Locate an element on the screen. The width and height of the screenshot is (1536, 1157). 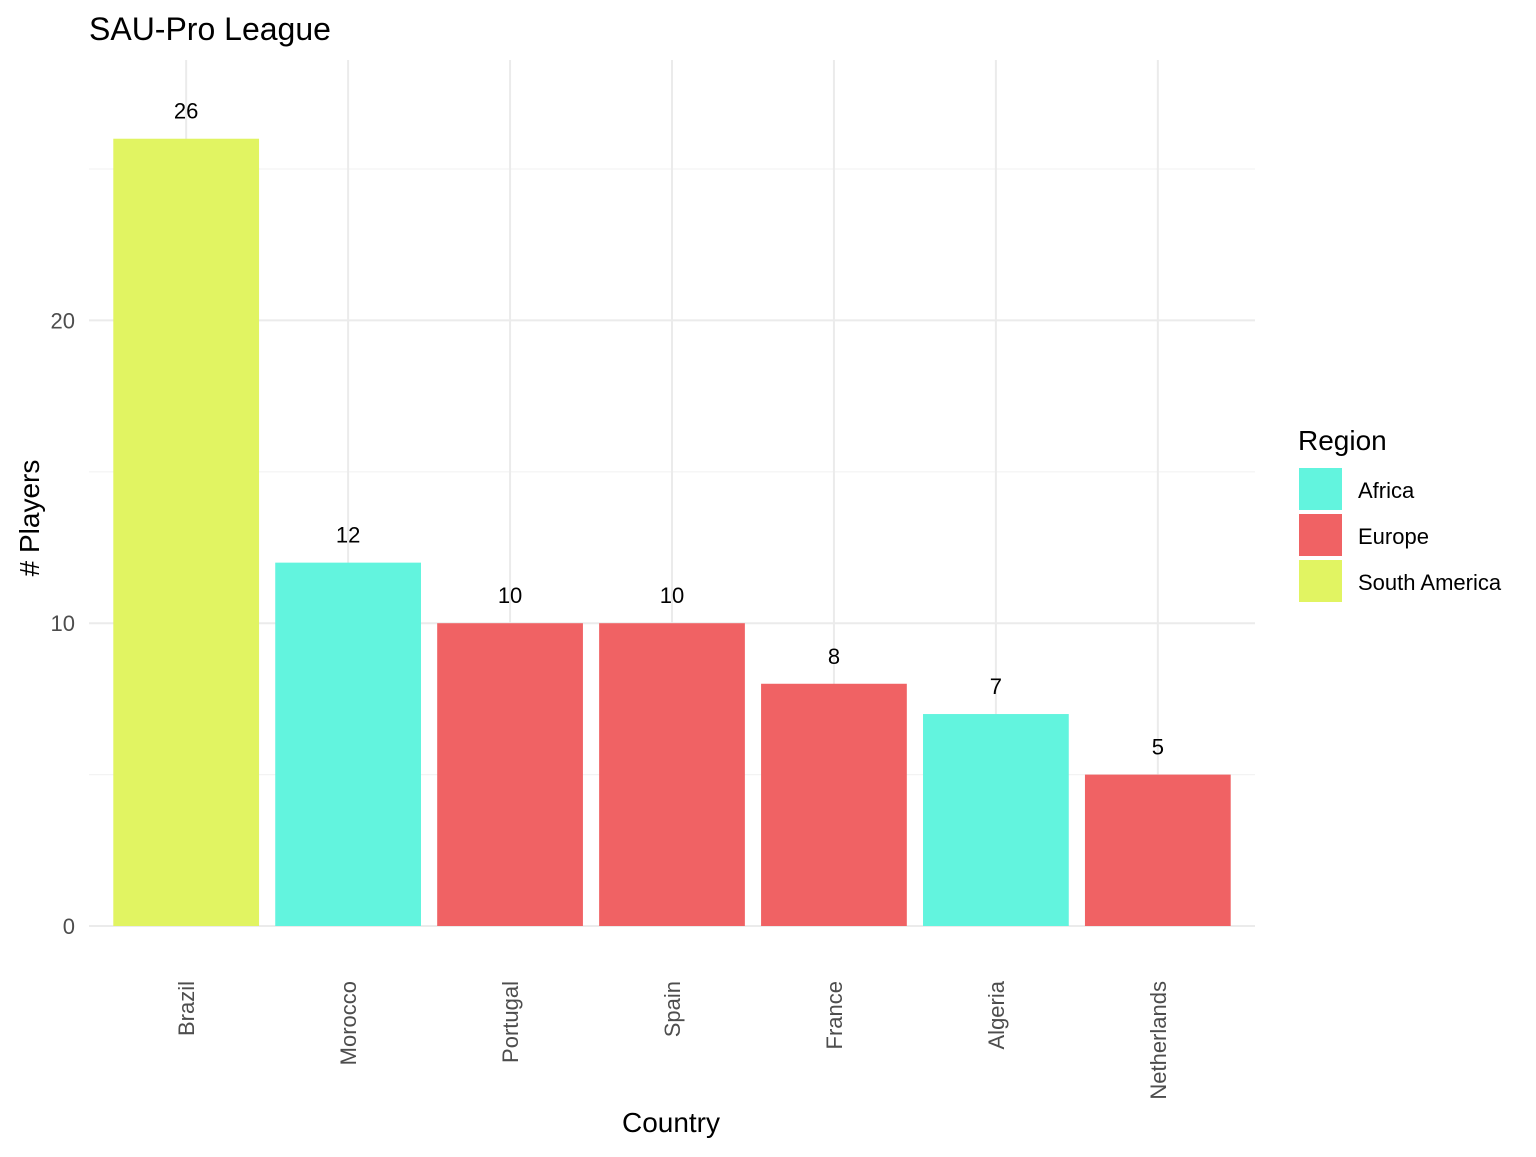
y-tick-label: 10 is located at coordinates (63, 623).